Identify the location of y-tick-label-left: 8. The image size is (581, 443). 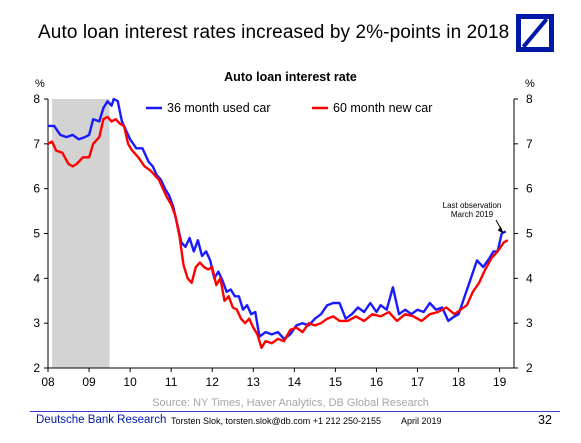
(36, 99).